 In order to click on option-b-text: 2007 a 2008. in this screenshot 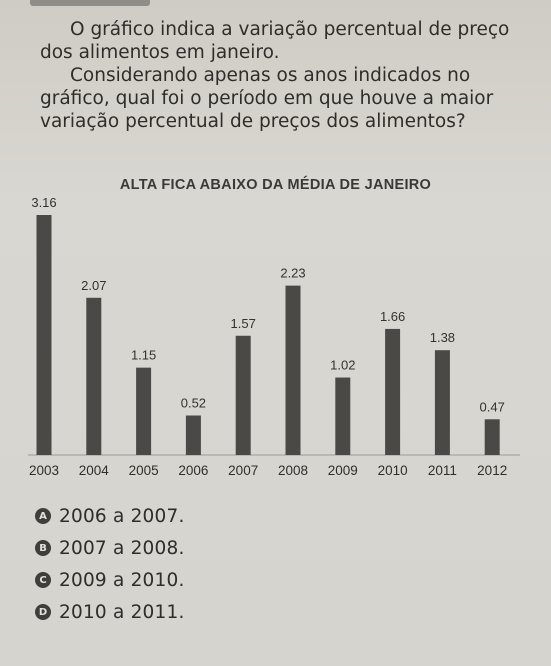, I will do `click(122, 548)`.